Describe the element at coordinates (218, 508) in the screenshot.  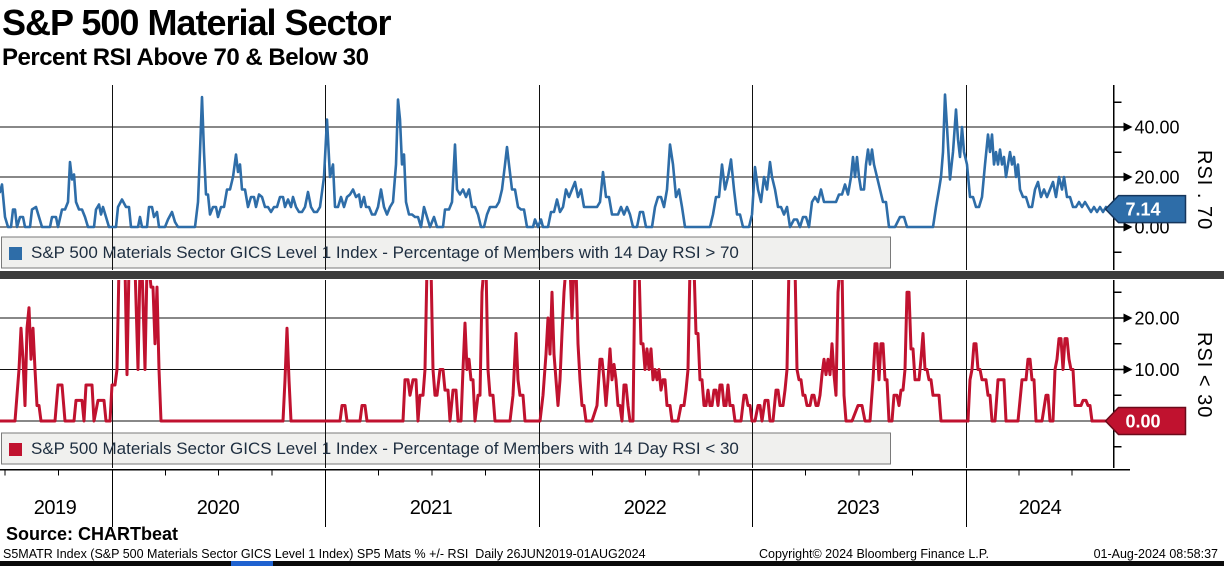
I see `year-label-2020: 2020` at that location.